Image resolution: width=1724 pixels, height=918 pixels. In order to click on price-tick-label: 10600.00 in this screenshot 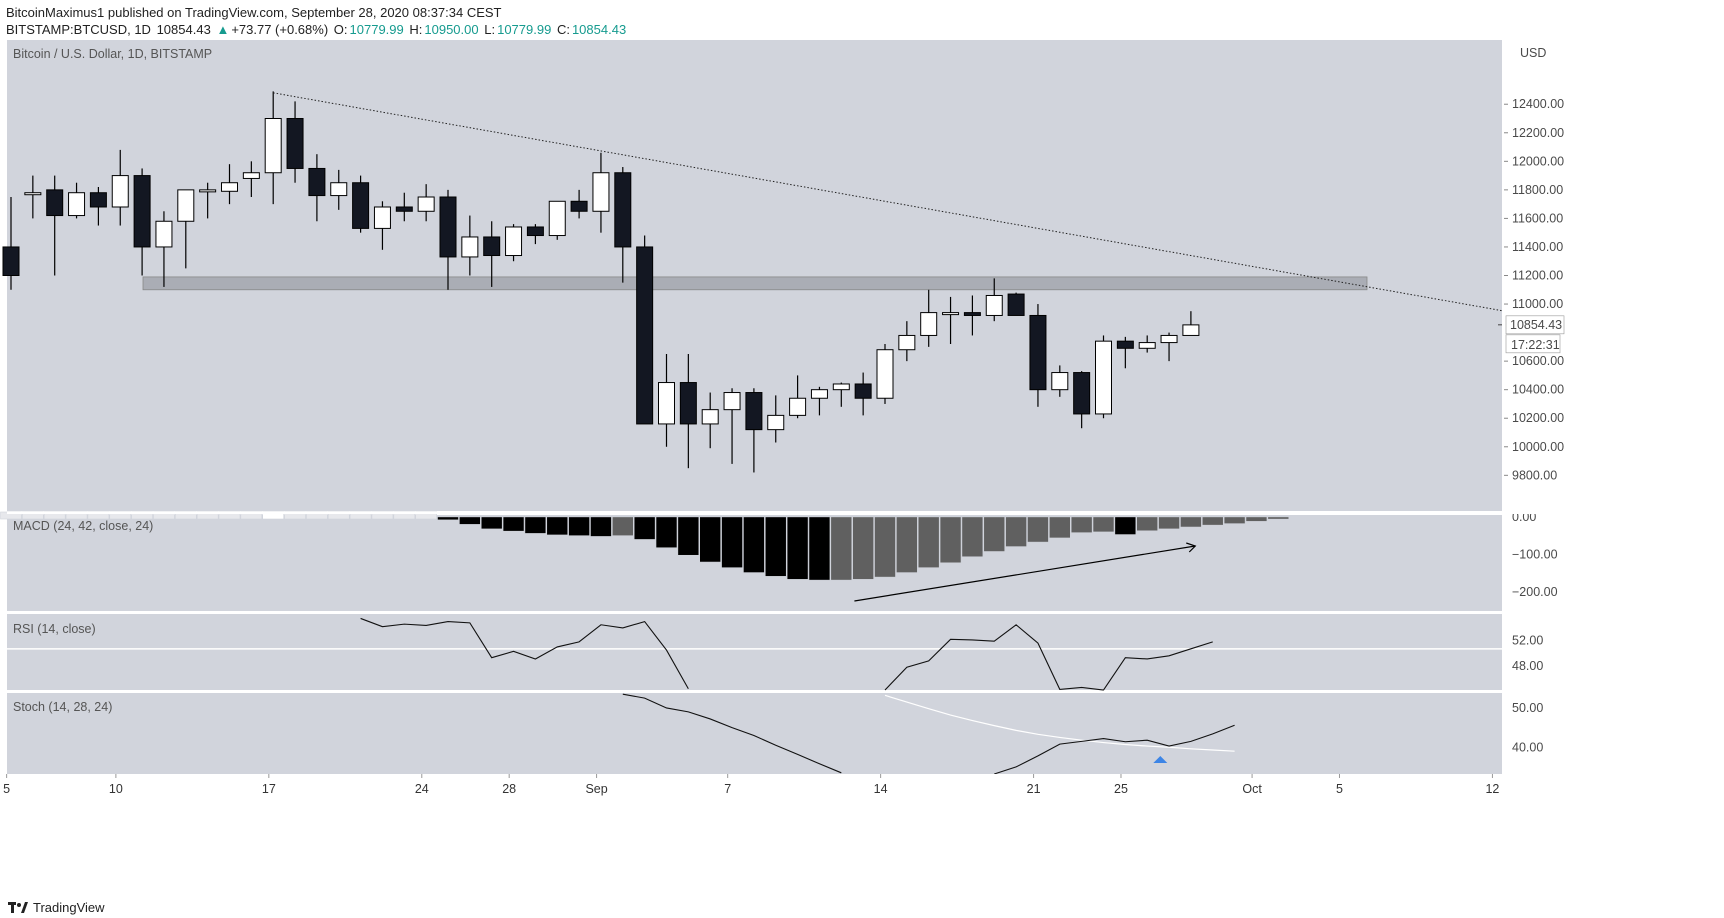, I will do `click(1538, 361)`.